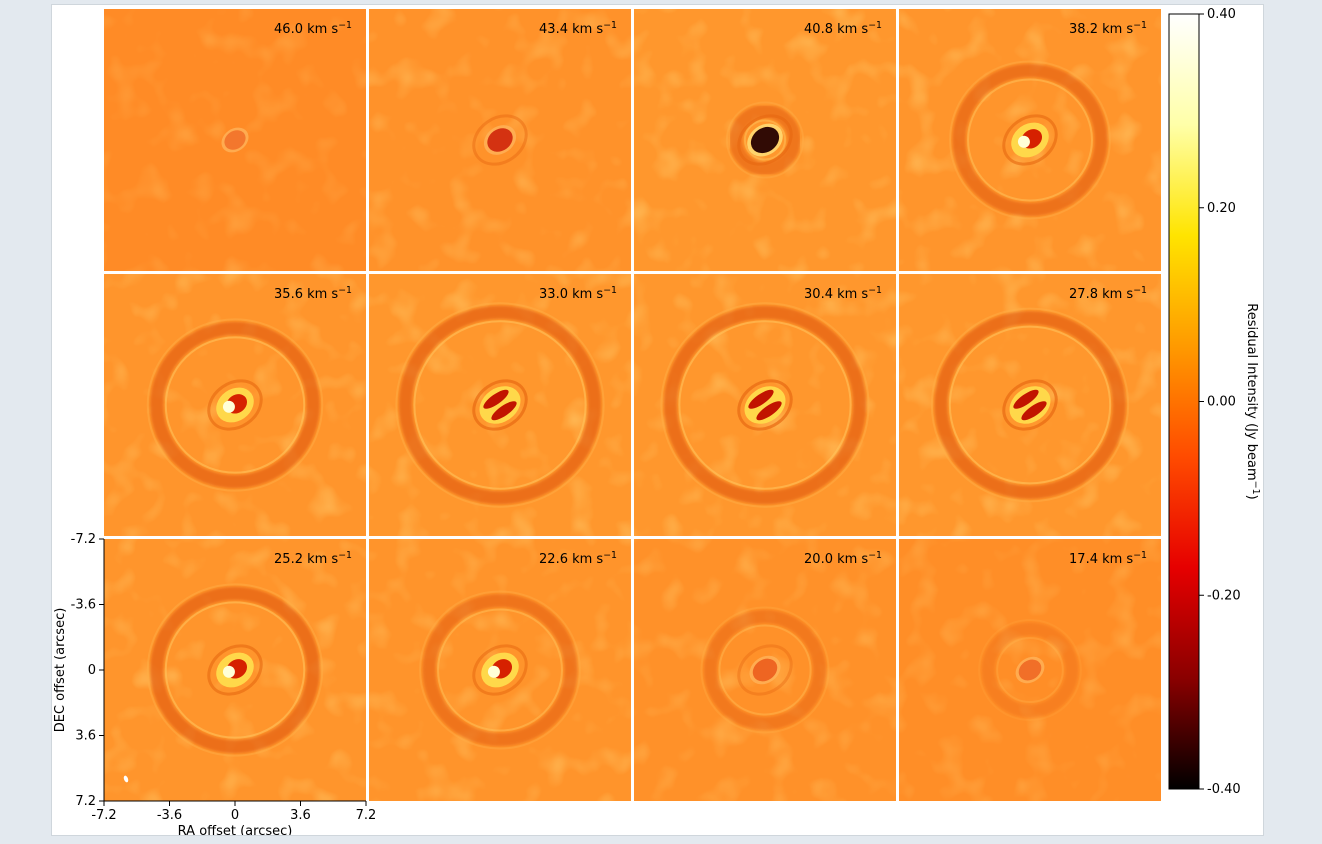 The height and width of the screenshot is (844, 1322). I want to click on channel-panel: 46.0 km s−1, so click(235, 140).